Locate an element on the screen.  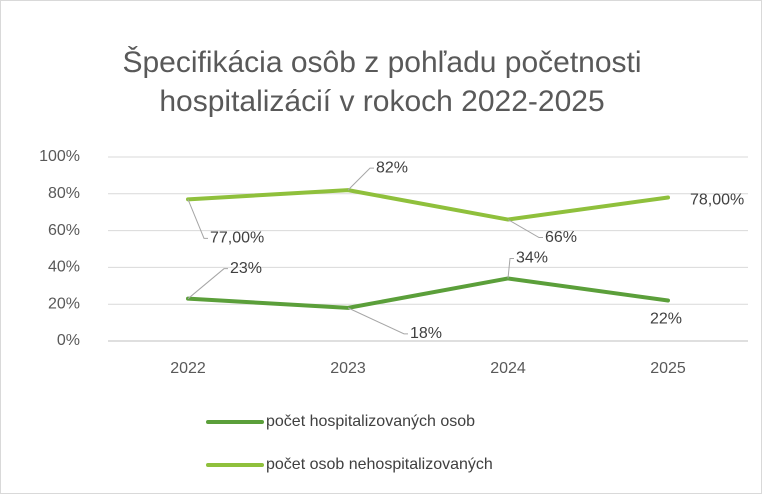
data-label: 34% is located at coordinates (532, 258).